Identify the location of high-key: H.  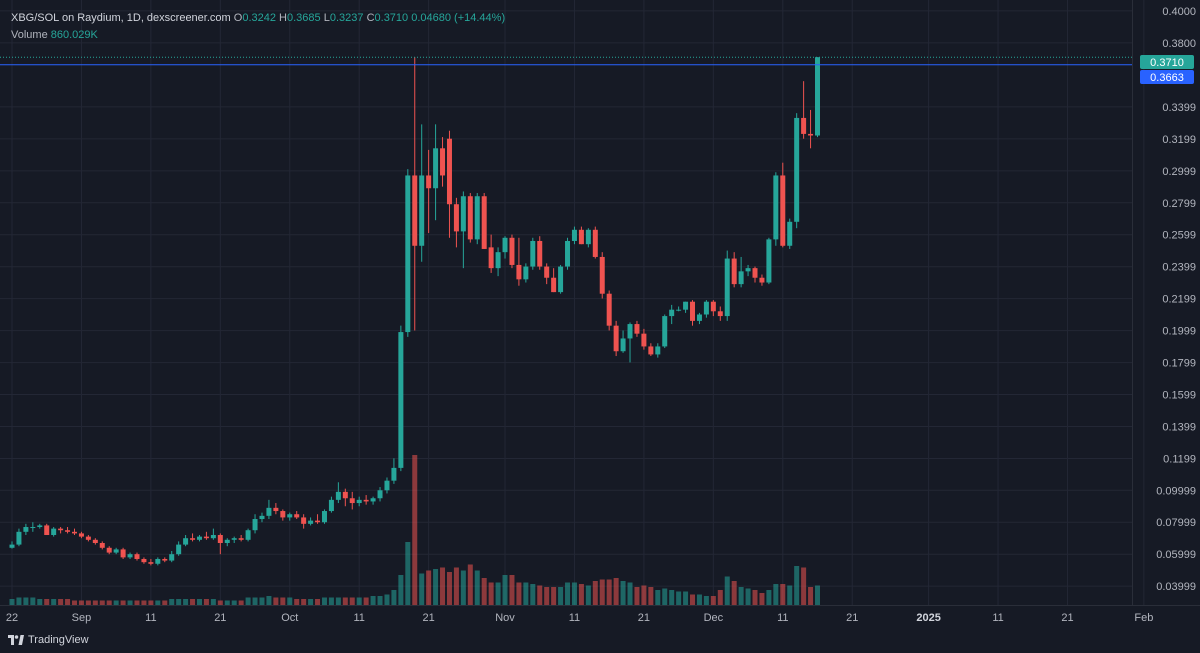
(283, 18).